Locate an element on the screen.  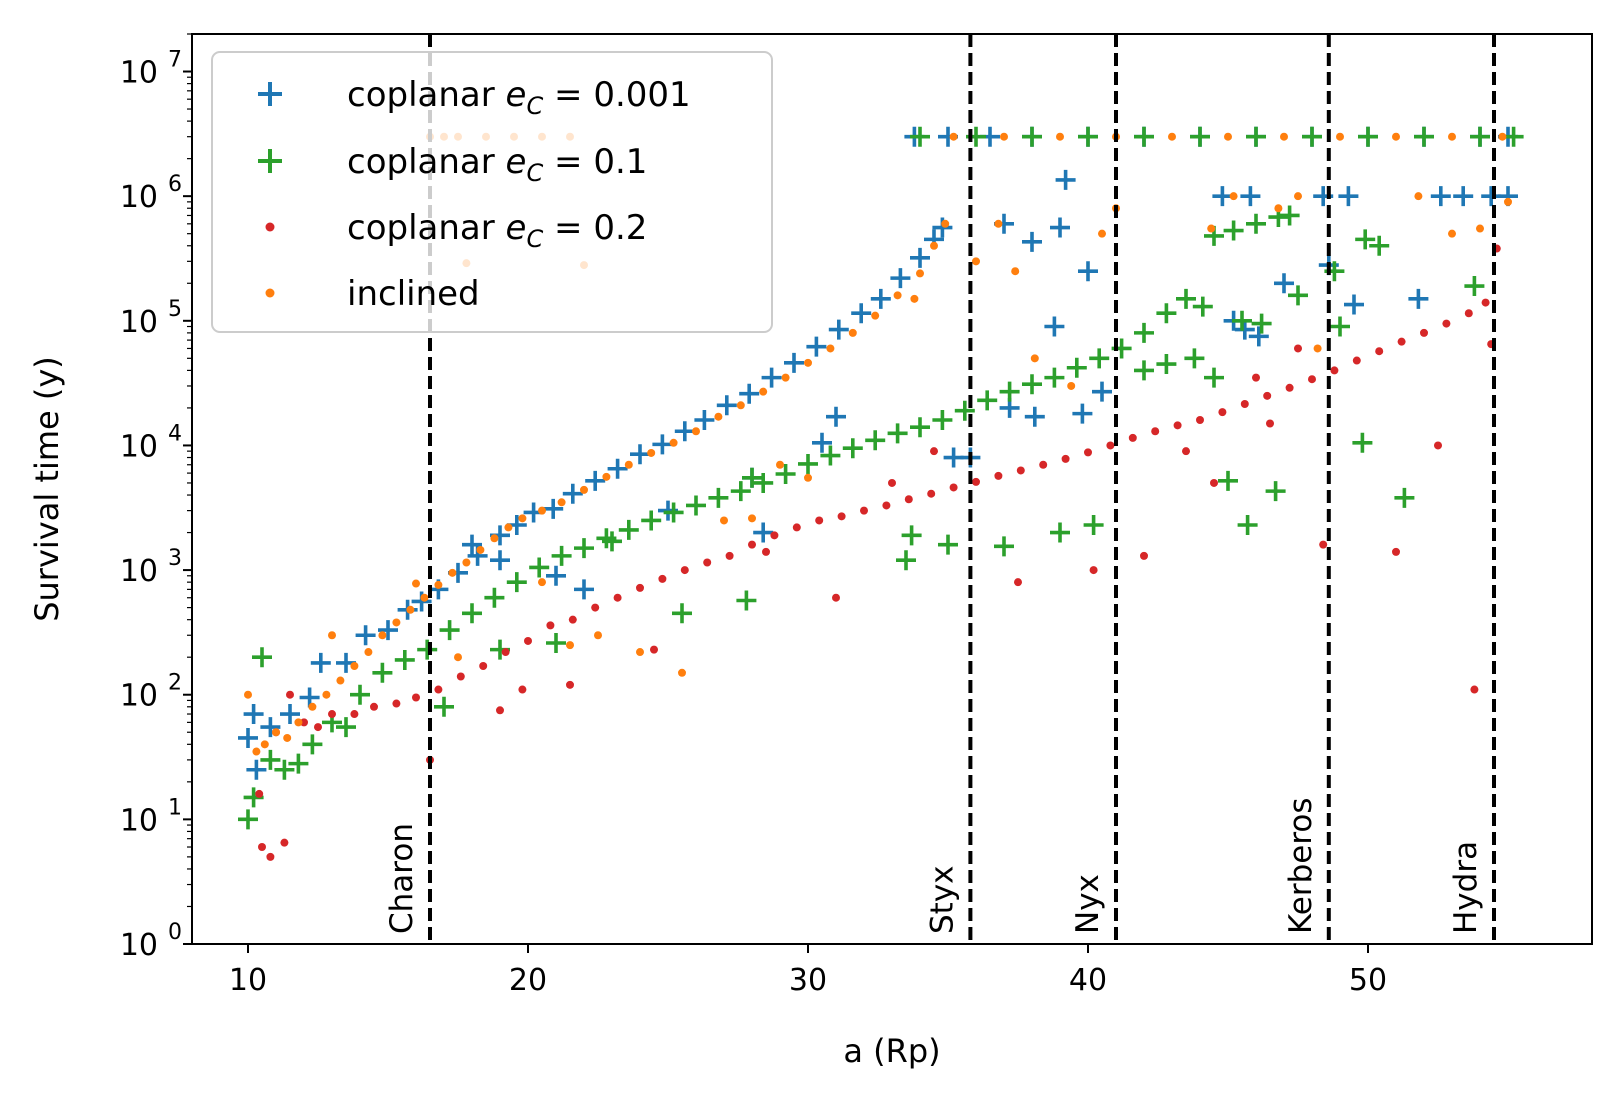
y-axis: 10 0 10 1 10 2 10 3 10 4 10 5 10 6 10 7 is located at coordinates (156, 498).